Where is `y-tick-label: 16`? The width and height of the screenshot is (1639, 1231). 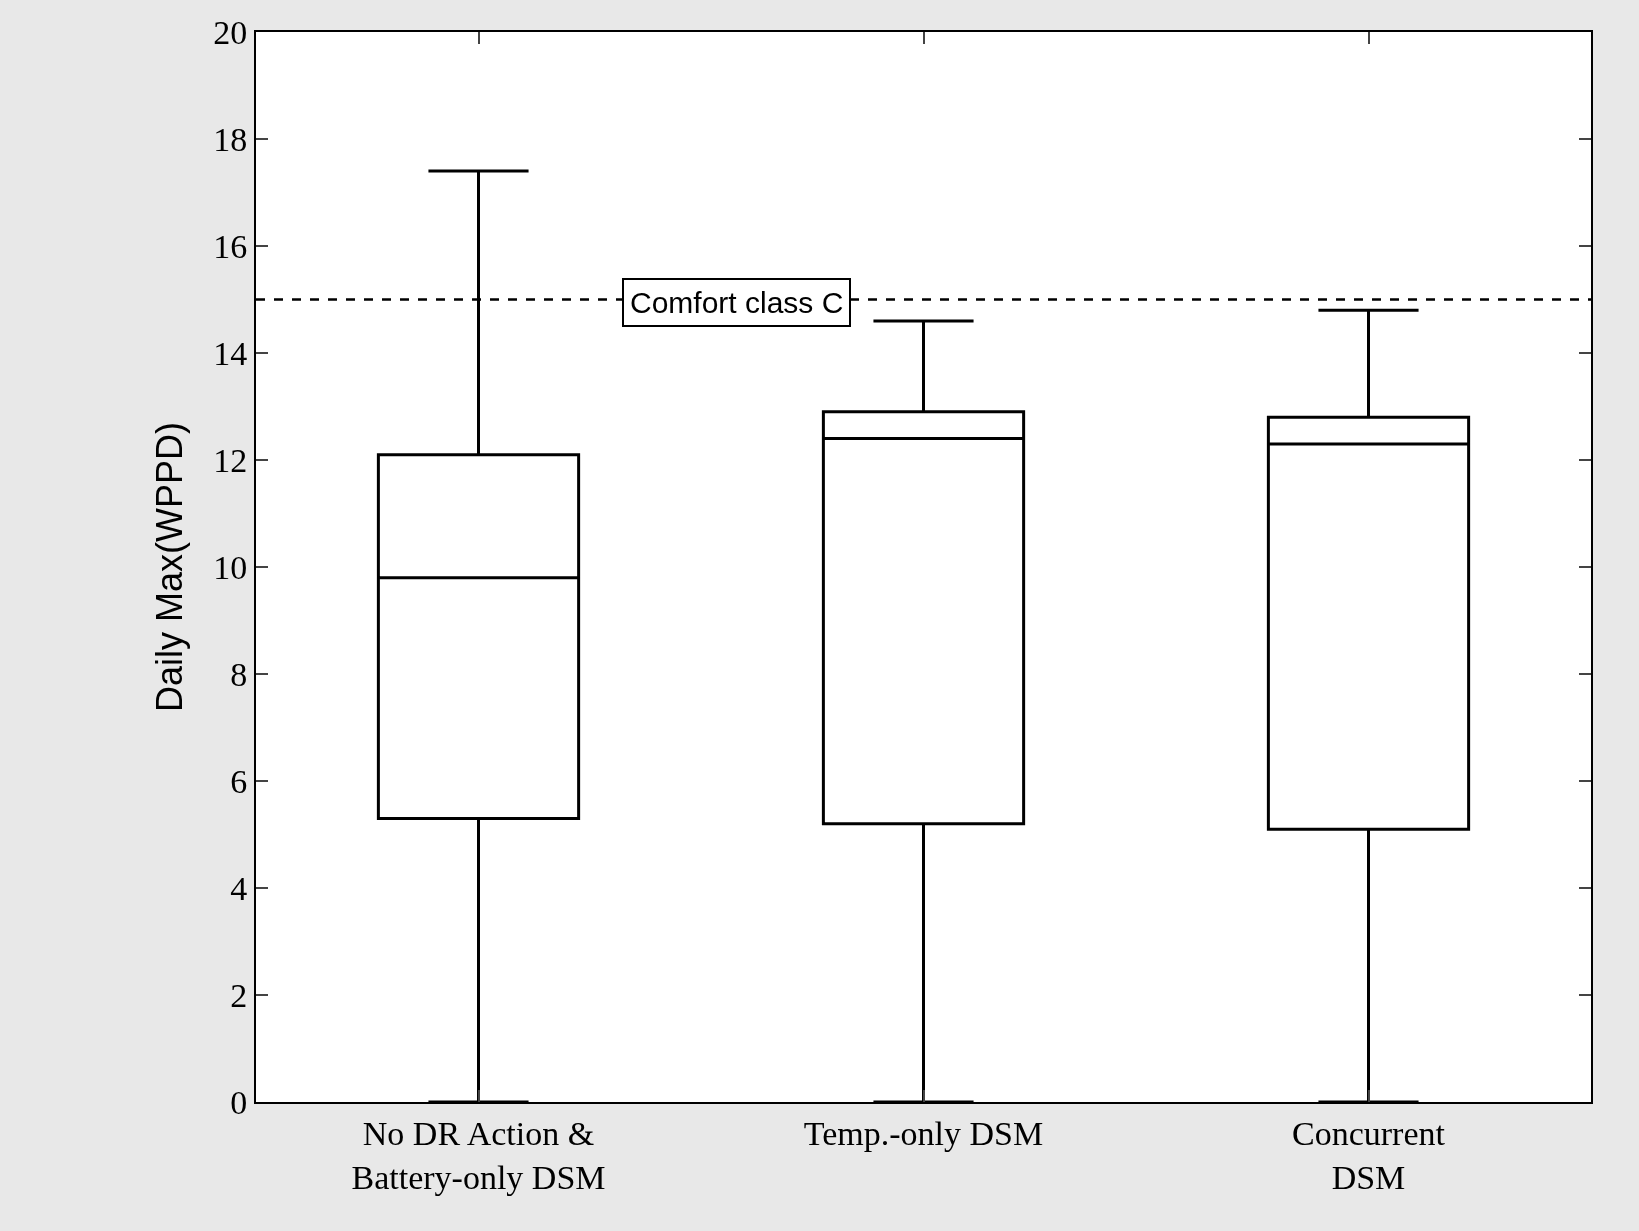
y-tick-label: 16 is located at coordinates (230, 246).